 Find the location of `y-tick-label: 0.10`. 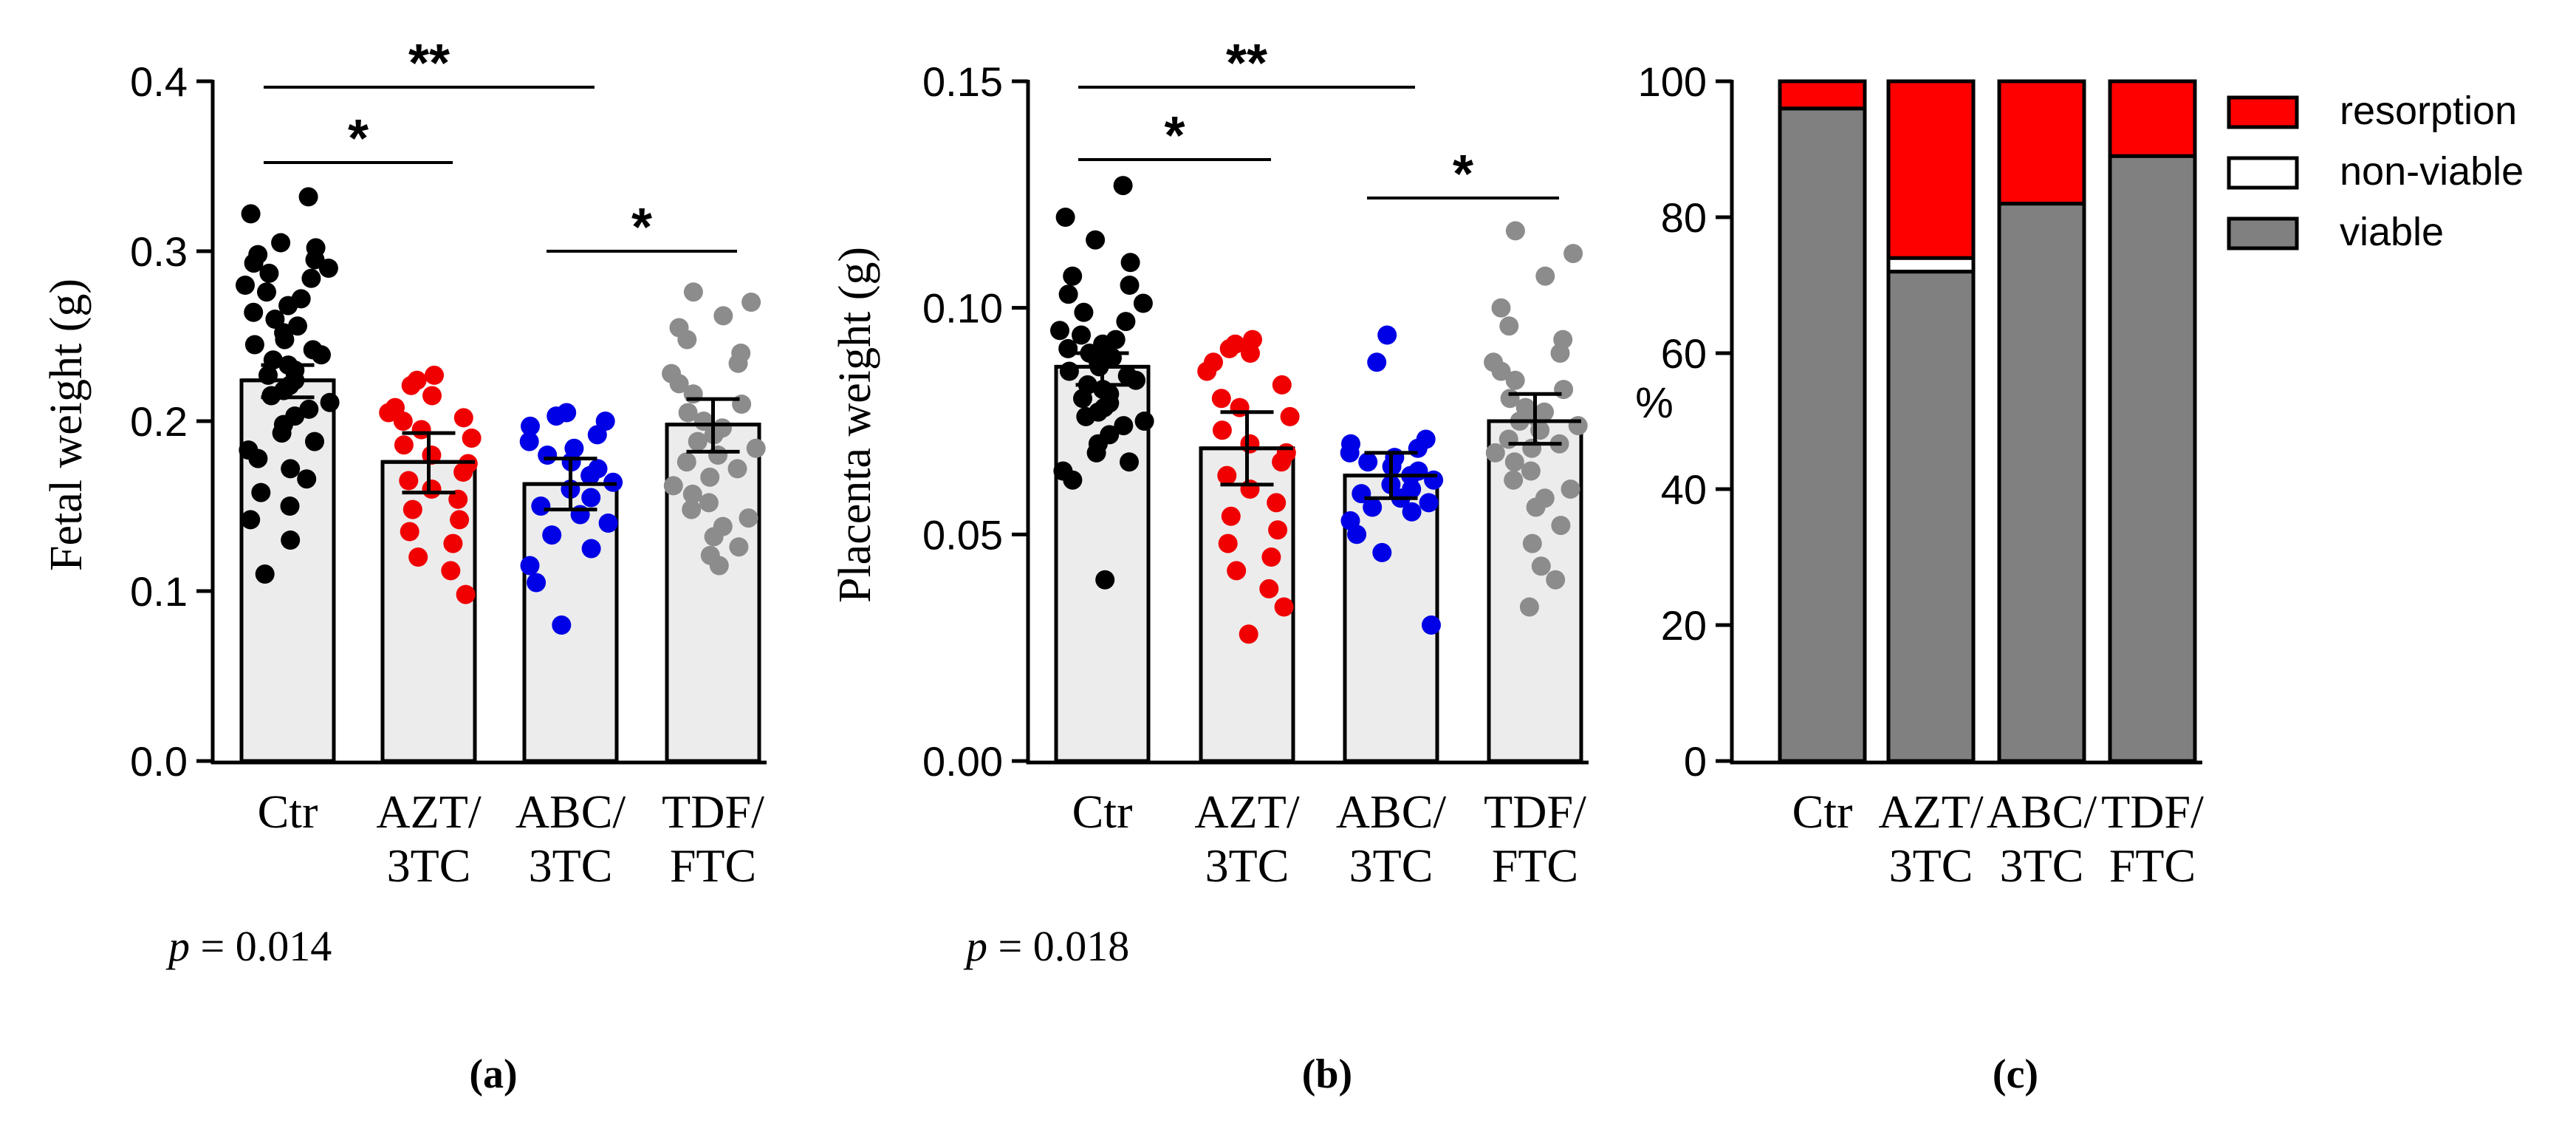

y-tick-label: 0.10 is located at coordinates (962, 308).